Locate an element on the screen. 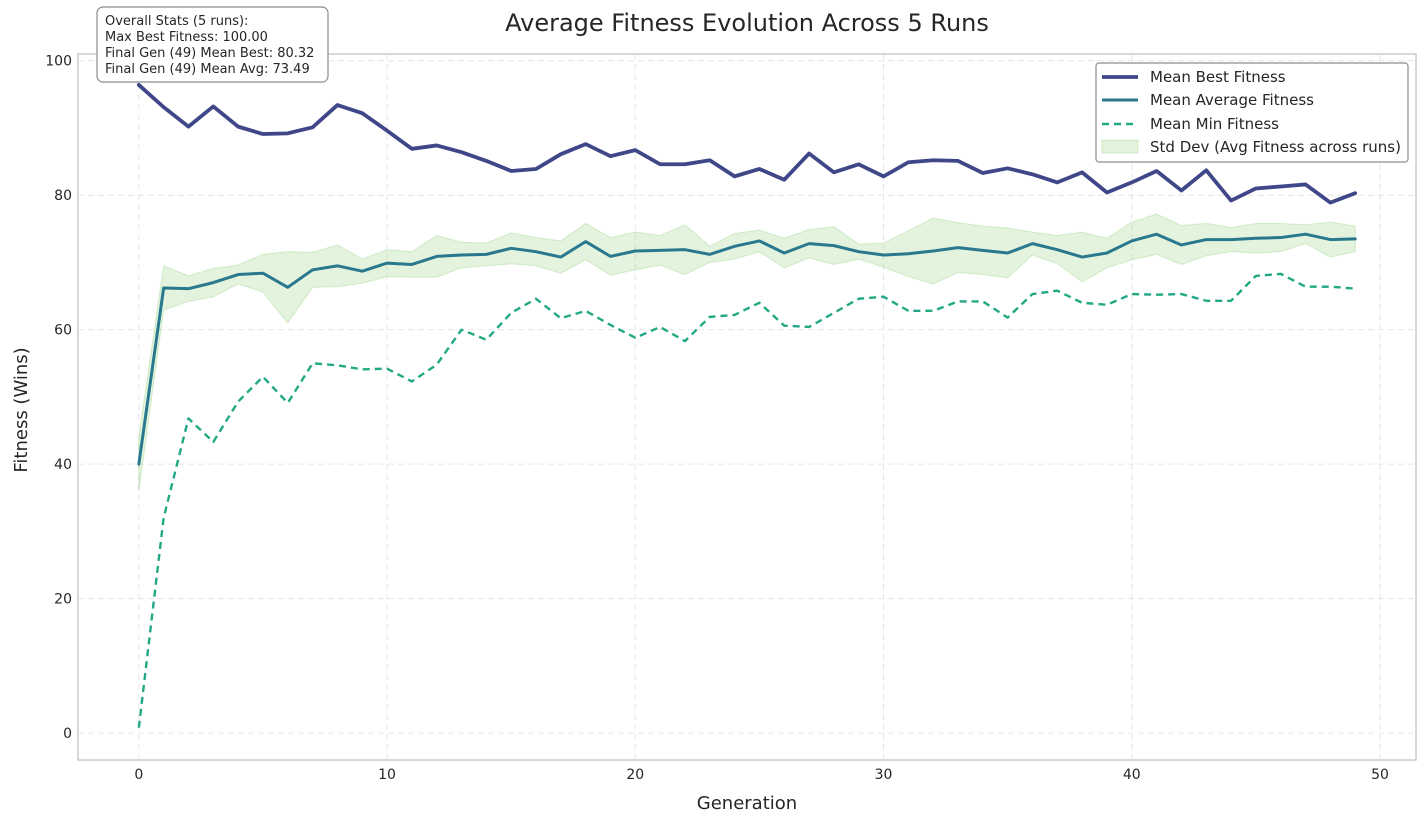 The height and width of the screenshot is (825, 1428). legend-label-std-dev: Std Dev (Avg Fitness across runs) is located at coordinates (1275, 147).